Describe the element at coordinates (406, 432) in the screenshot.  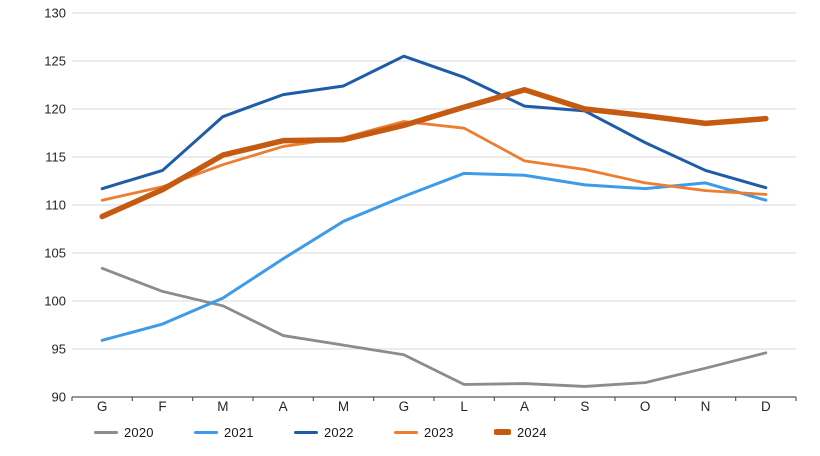
I see `legend-swatch-2023` at that location.